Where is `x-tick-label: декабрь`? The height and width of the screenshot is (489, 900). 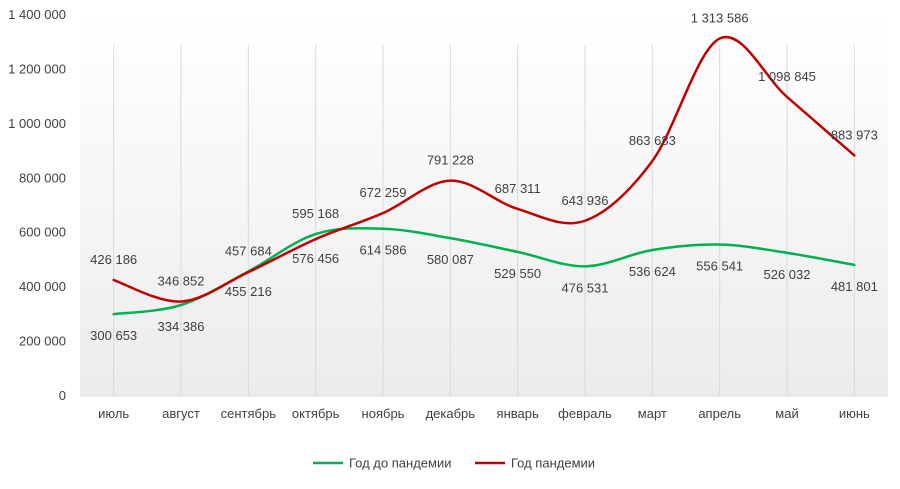
x-tick-label: декабрь is located at coordinates (451, 413).